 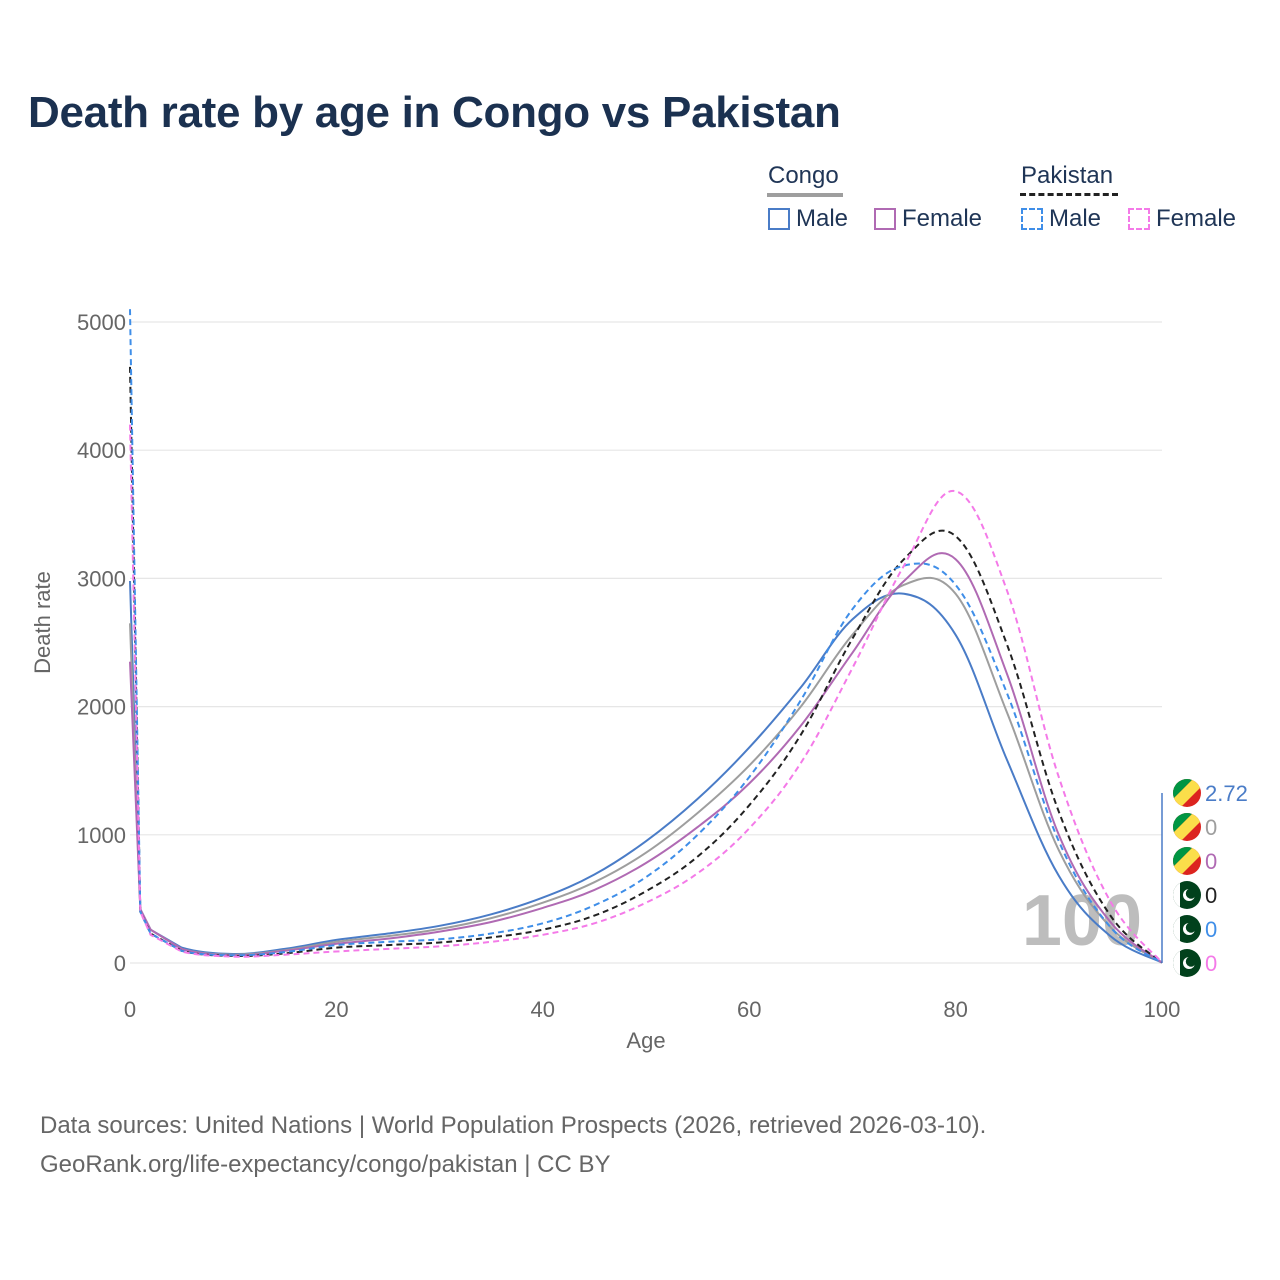 I want to click on legend-item-pakistan-female: Female, so click(x=1182, y=219).